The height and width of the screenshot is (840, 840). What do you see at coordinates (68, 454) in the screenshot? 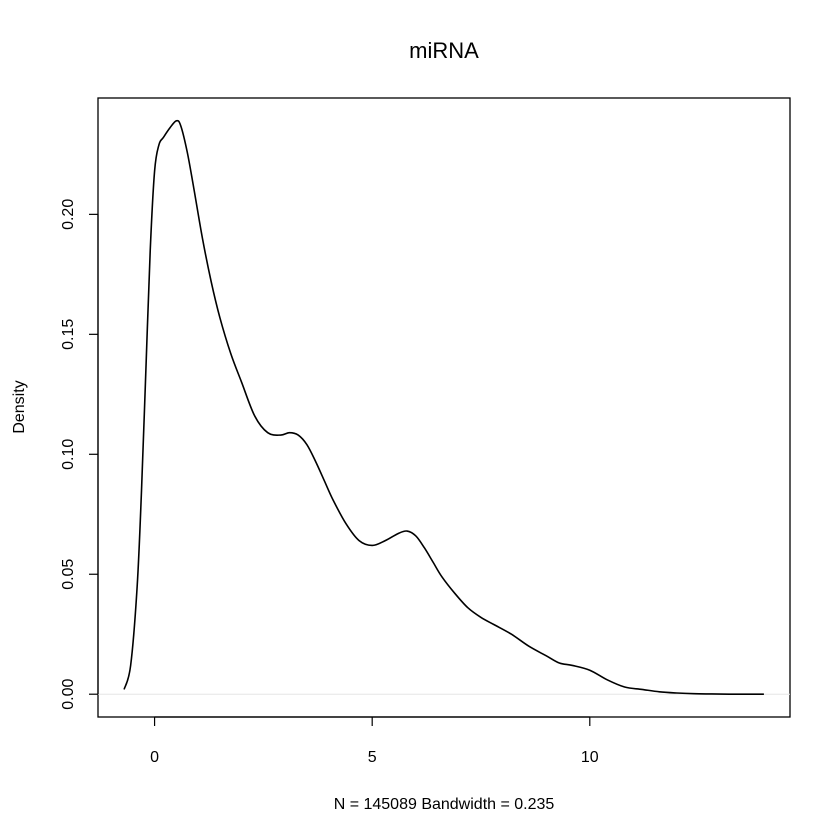
I see `y-tick-label: 0.10` at bounding box center [68, 454].